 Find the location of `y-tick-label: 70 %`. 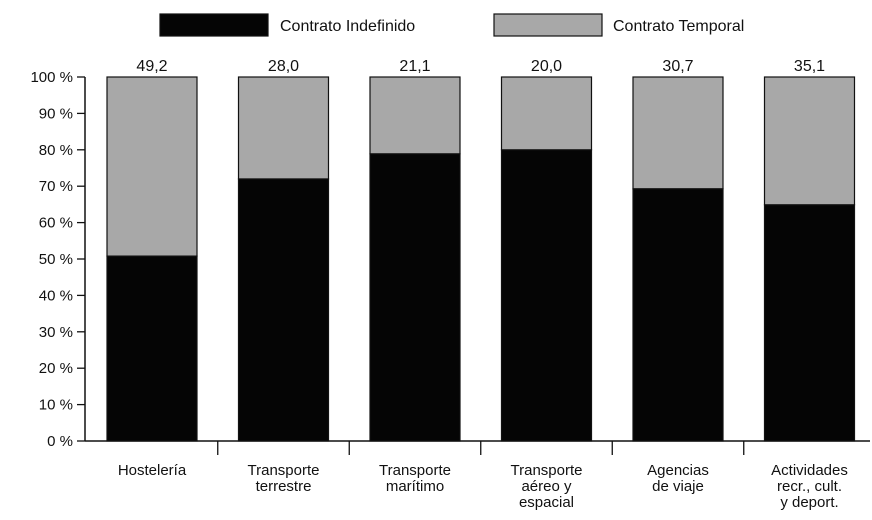

y-tick-label: 70 % is located at coordinates (56, 186).